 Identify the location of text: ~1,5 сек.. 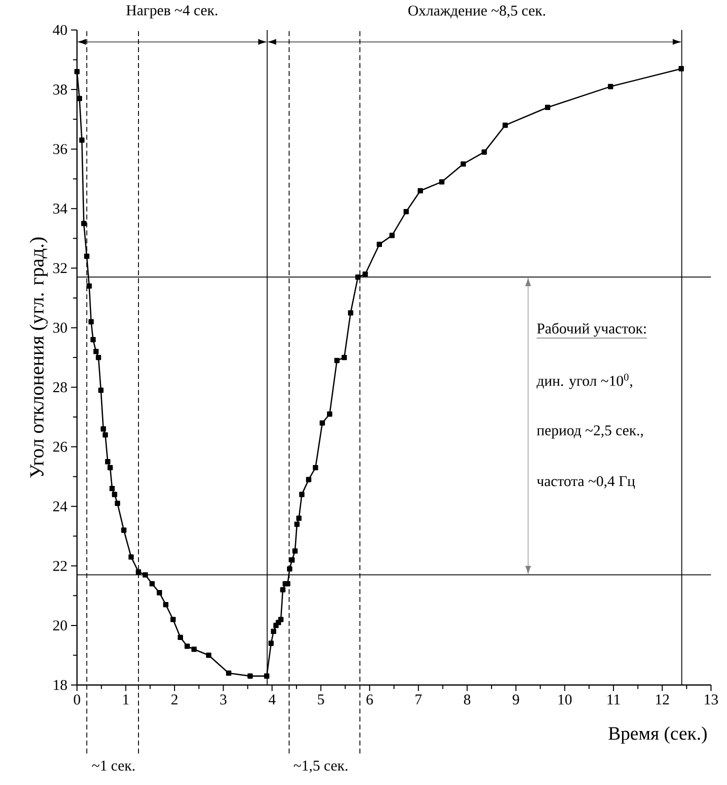
(321, 766).